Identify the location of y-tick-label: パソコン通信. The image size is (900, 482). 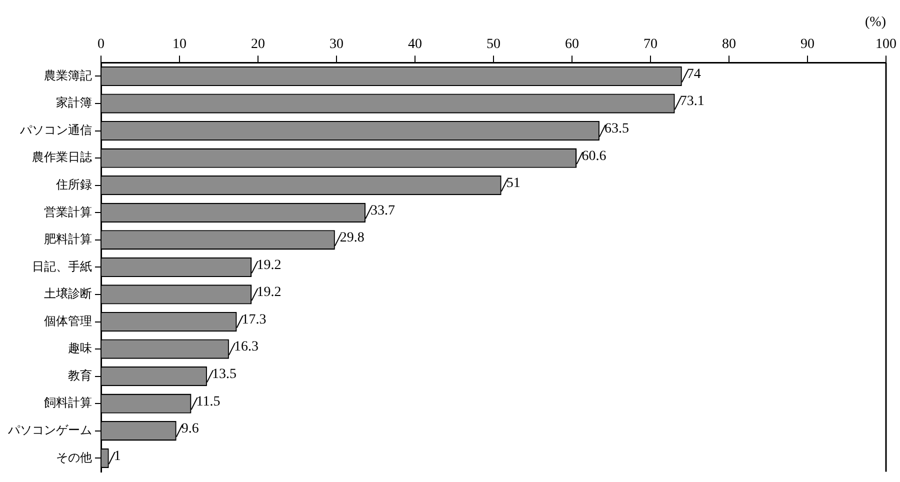
(55, 129).